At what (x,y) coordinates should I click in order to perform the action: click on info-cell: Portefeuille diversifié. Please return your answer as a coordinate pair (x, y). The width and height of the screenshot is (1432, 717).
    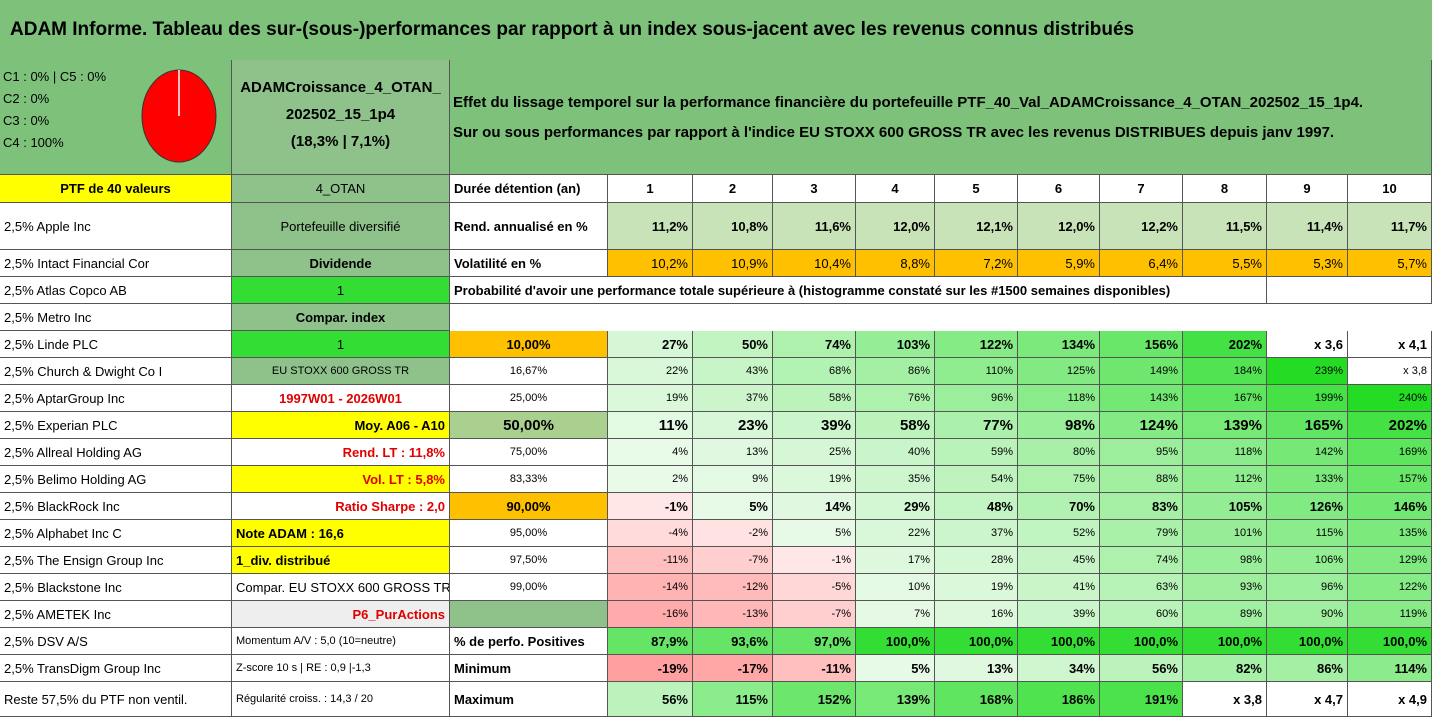
    Looking at the image, I should click on (341, 226).